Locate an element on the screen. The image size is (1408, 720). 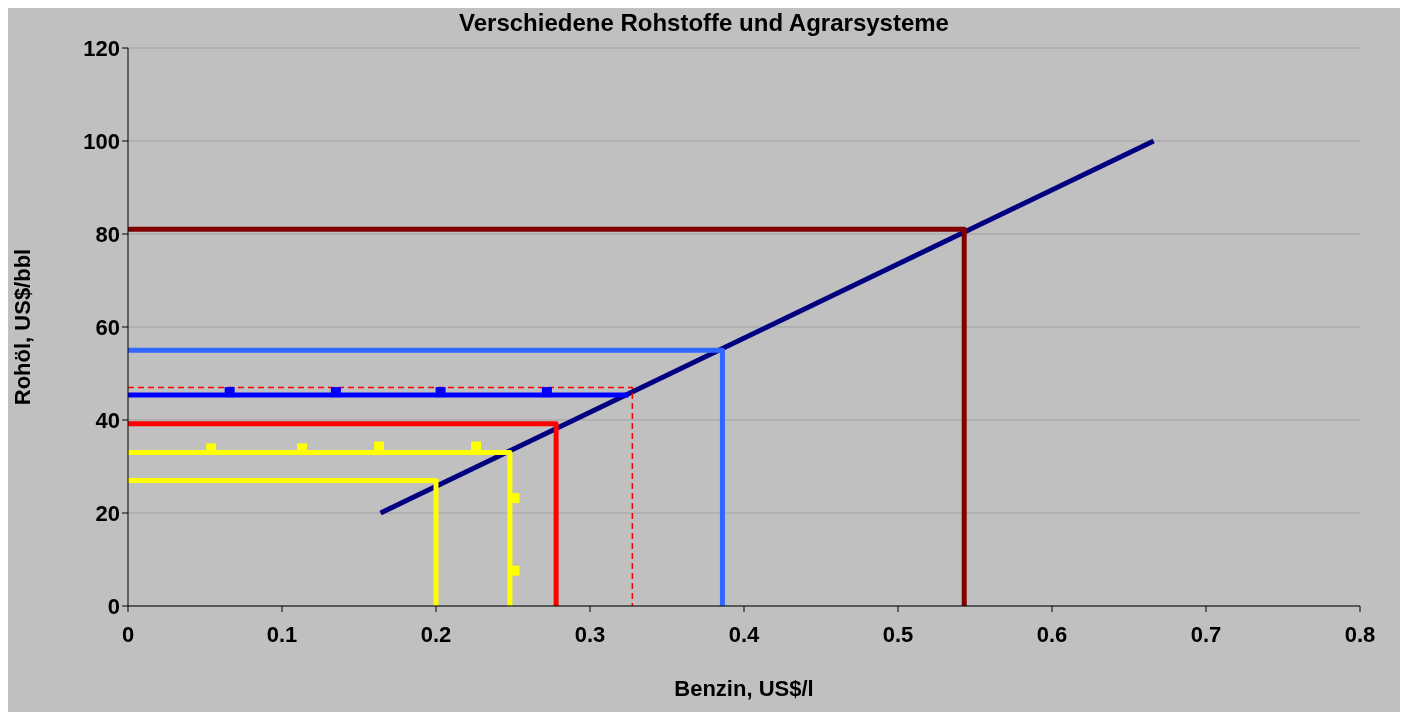
x-tick-label: 0.6 is located at coordinates (1052, 634).